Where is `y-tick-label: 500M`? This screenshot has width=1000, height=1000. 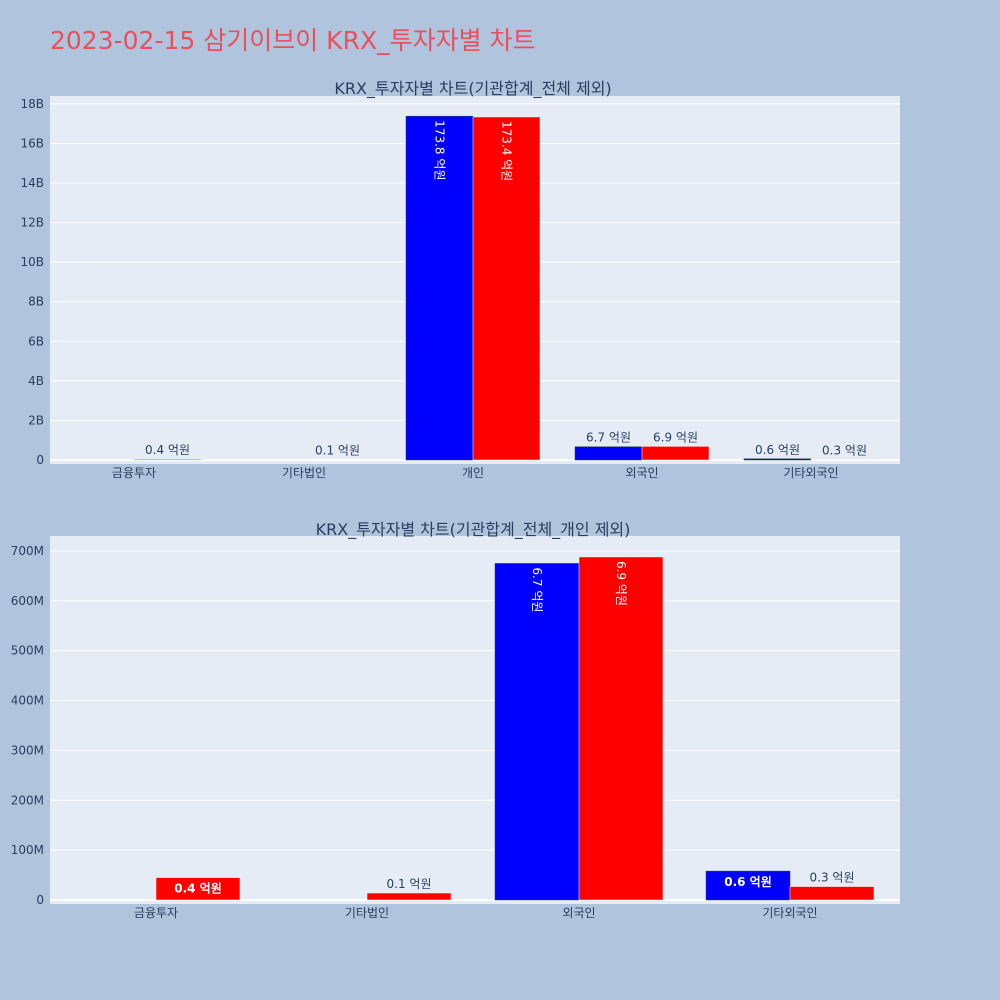
y-tick-label: 500M is located at coordinates (27, 651).